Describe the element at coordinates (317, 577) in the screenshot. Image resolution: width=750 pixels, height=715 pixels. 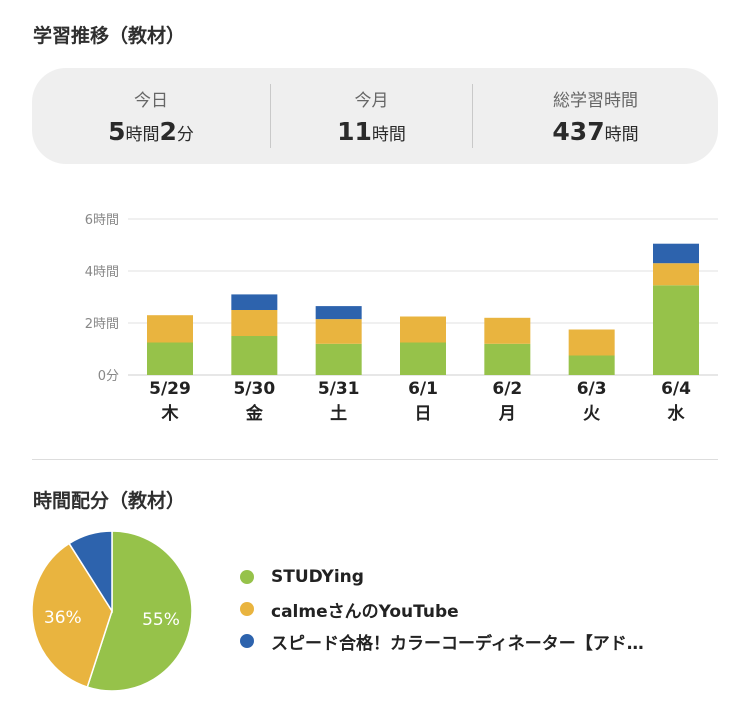
I see `legend-label: STUDYing` at that location.